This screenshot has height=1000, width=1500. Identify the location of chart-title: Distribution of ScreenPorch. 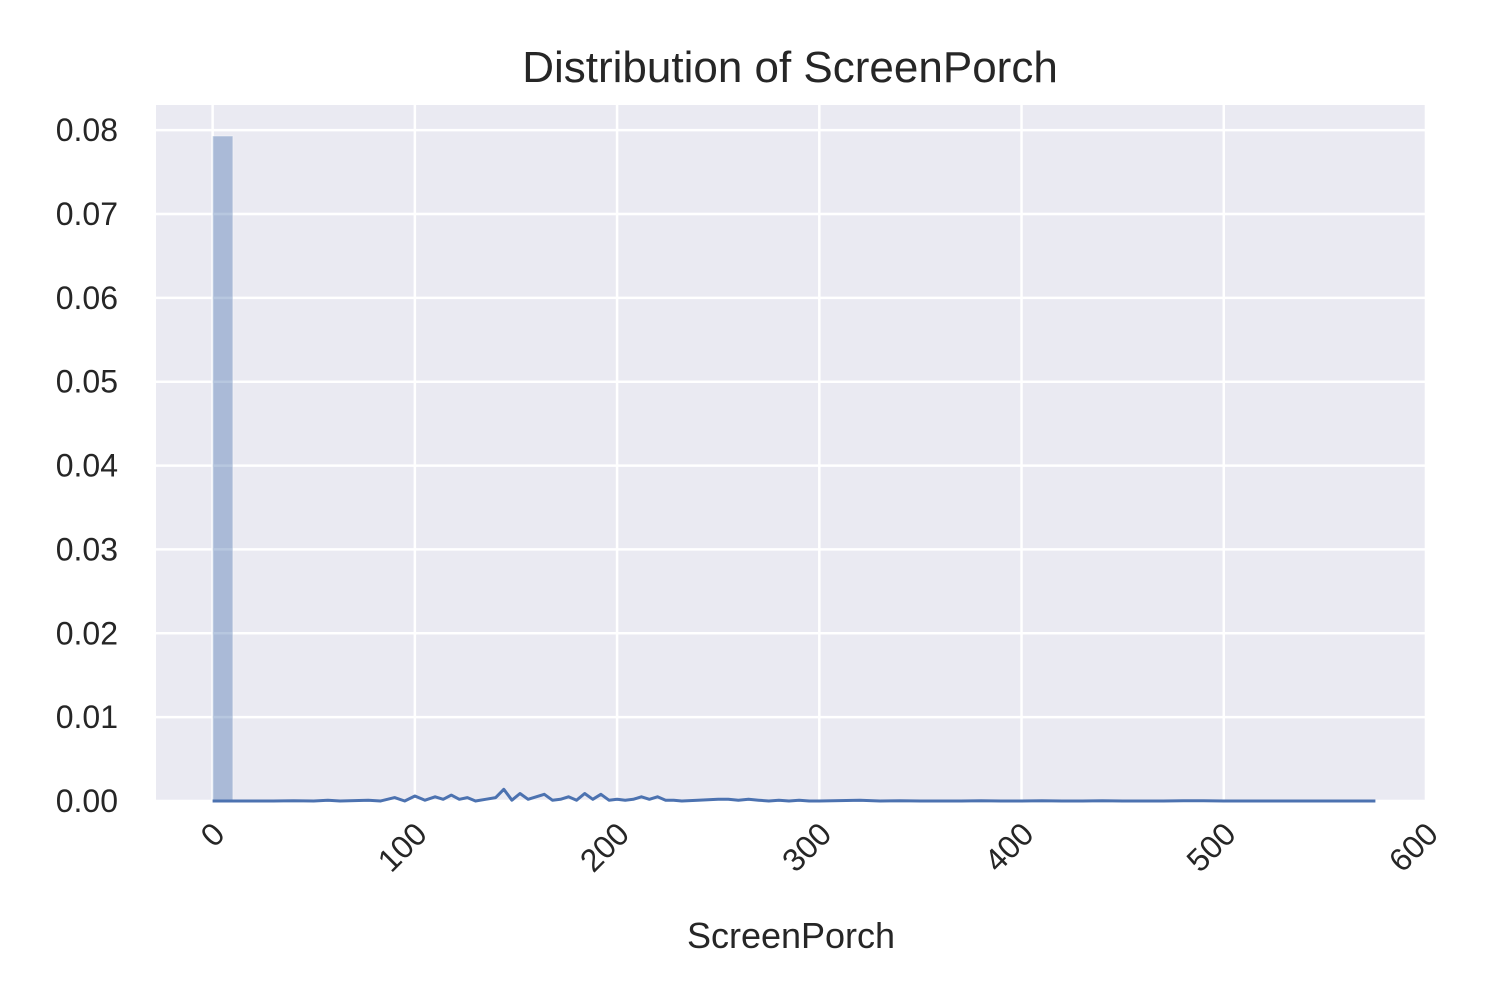
(790, 67).